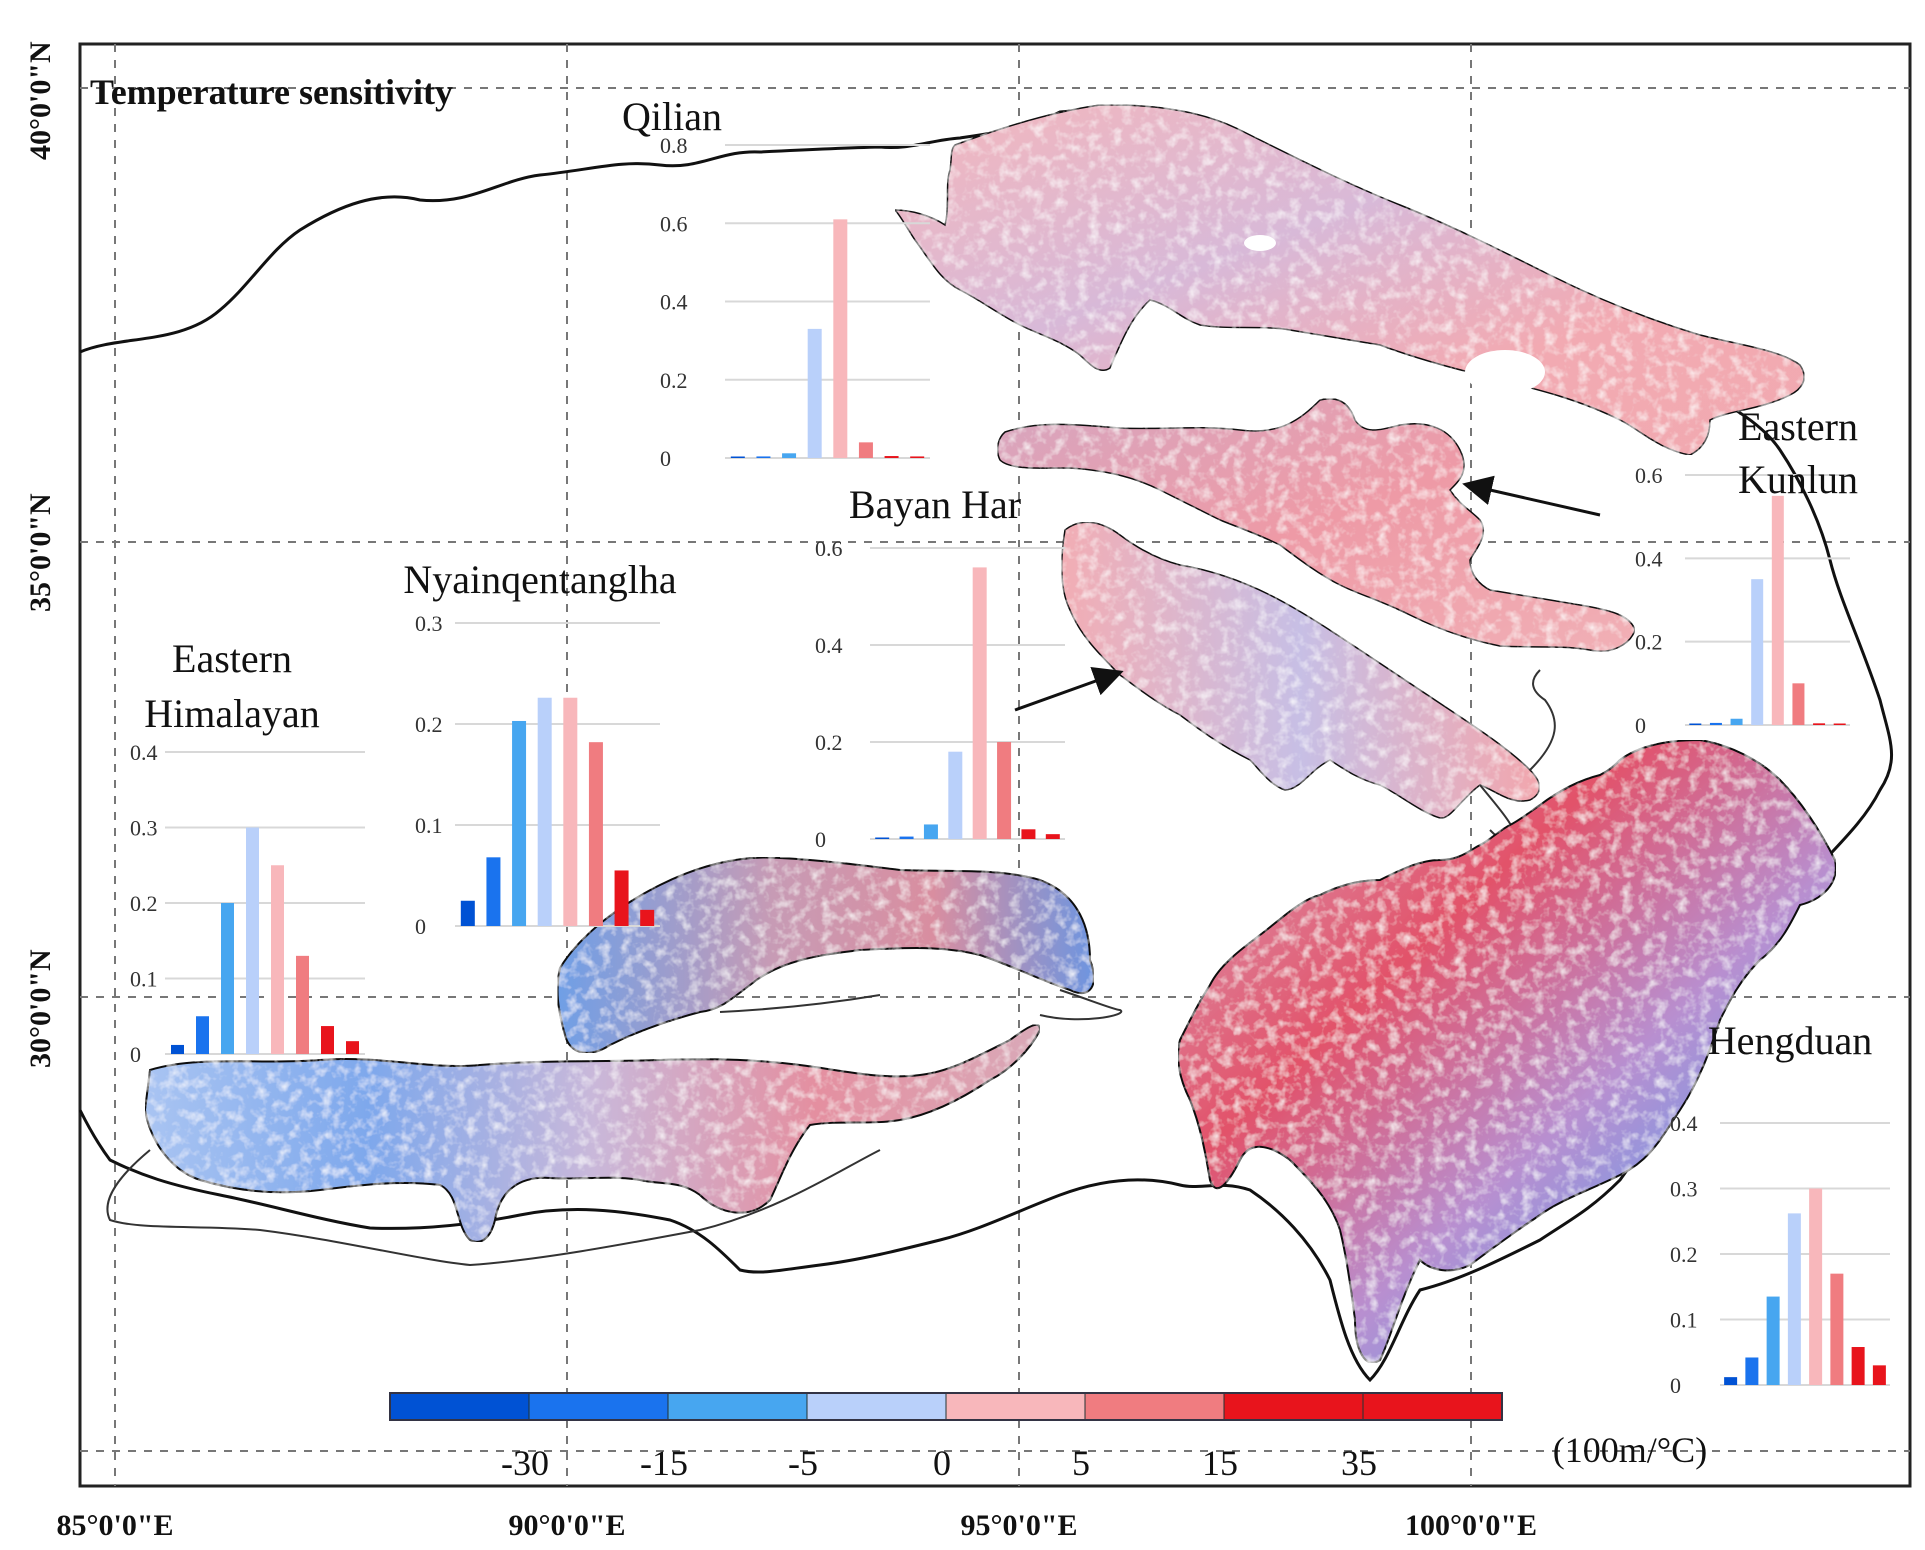  What do you see at coordinates (144, 828) in the screenshot?
I see `eastern-himalayan-ytick-label: 0.3` at bounding box center [144, 828].